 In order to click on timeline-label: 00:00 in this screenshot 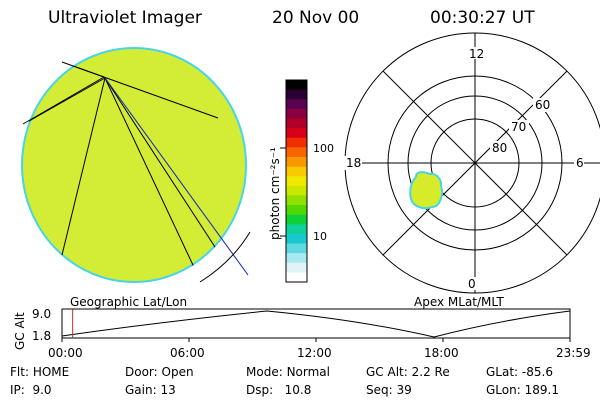, I will do `click(65, 353)`.